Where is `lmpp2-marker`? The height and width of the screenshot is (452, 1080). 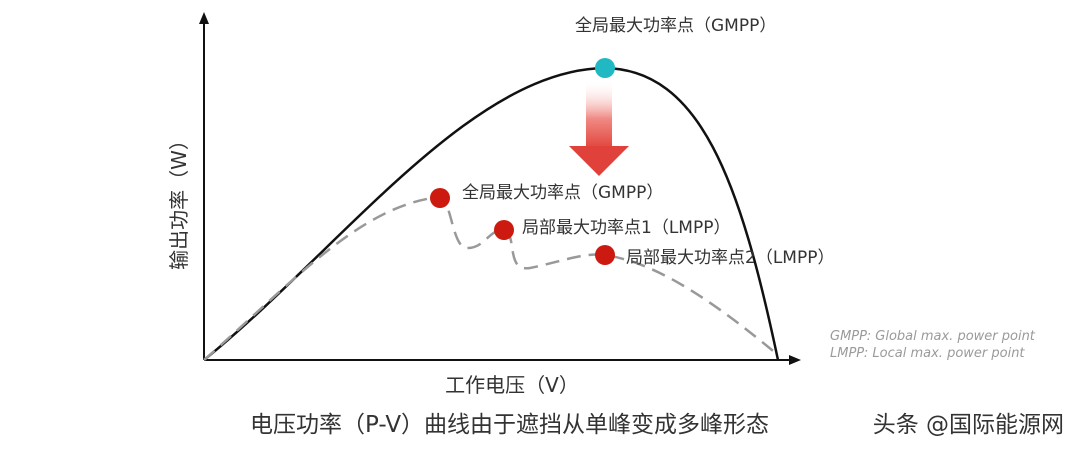 lmpp2-marker is located at coordinates (605, 255).